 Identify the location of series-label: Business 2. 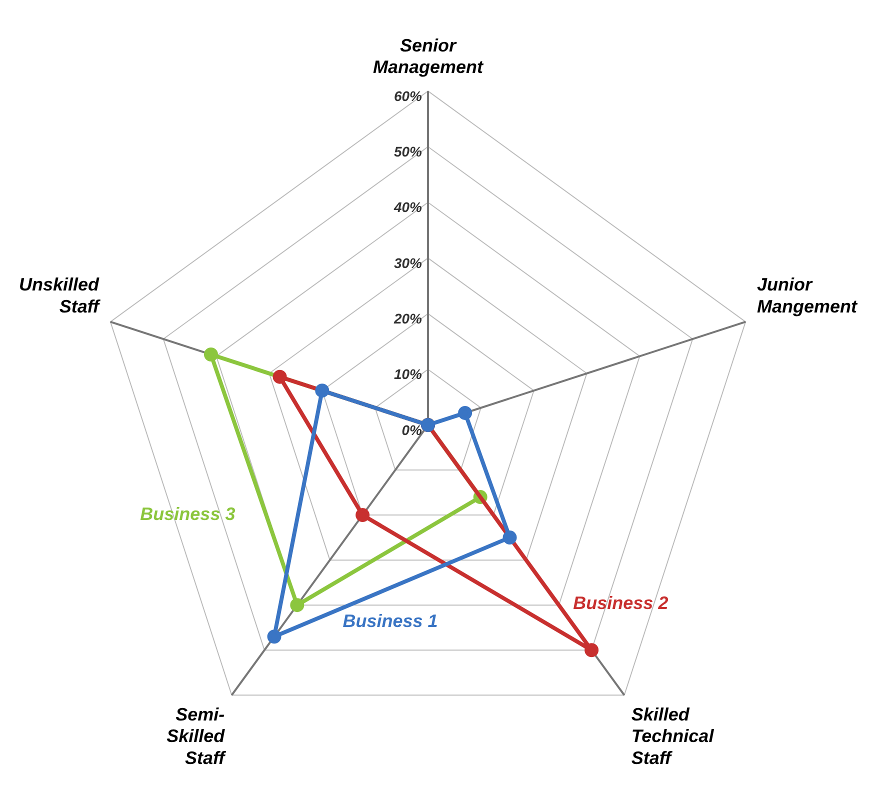
(620, 602).